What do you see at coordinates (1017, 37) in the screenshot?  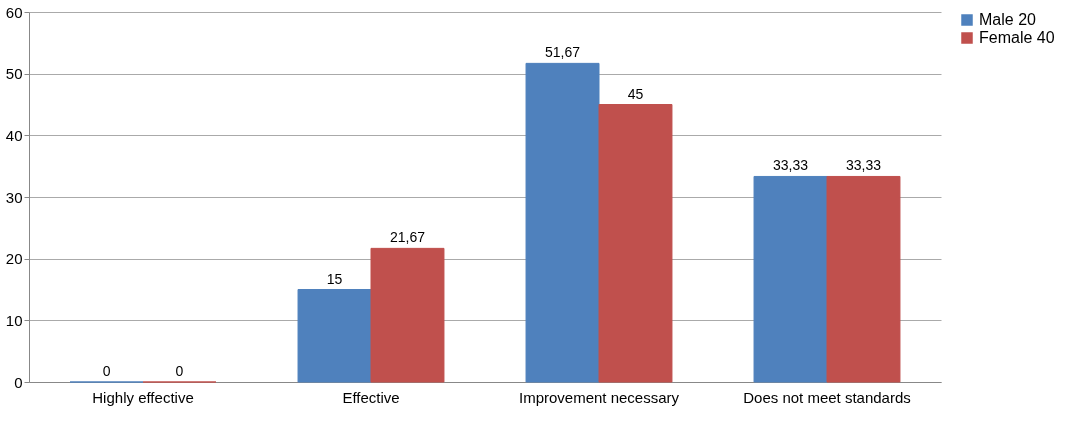 I see `legend-label: Female 40` at bounding box center [1017, 37].